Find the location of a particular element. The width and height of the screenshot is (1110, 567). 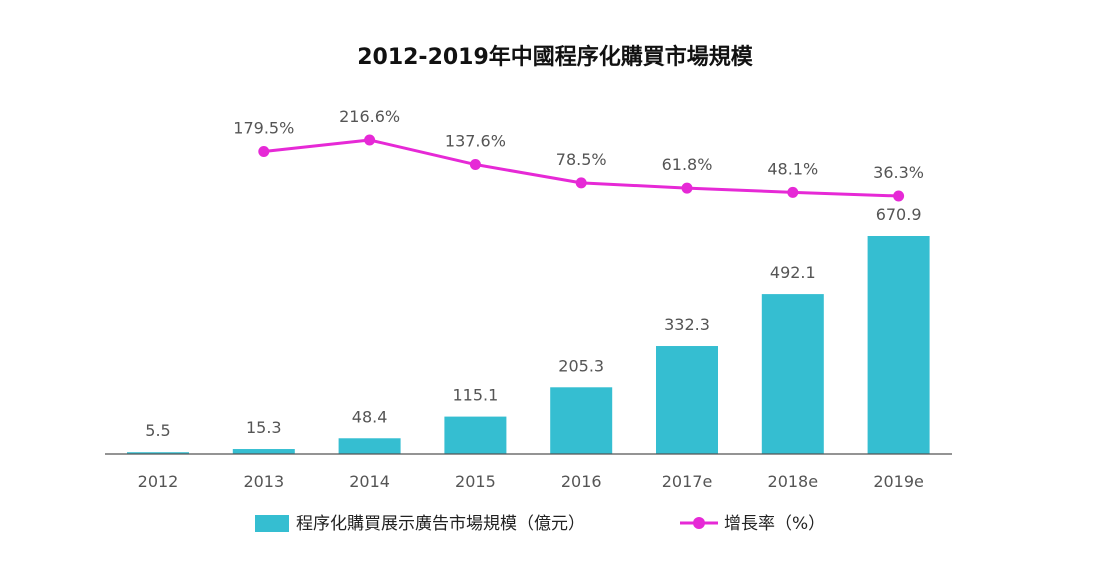

bar-2013 is located at coordinates (263, 451).